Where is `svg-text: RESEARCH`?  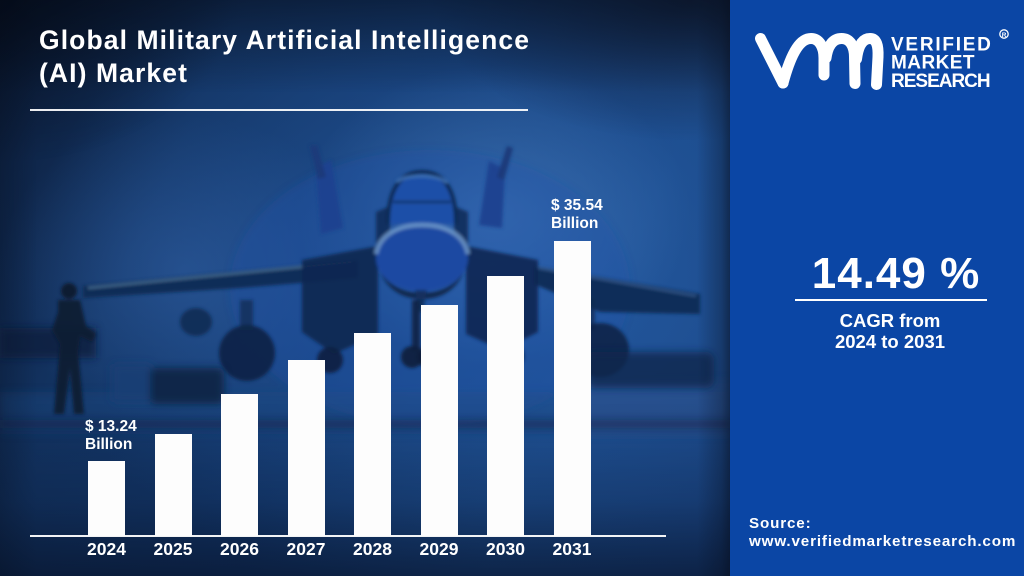 svg-text: RESEARCH is located at coordinates (940, 81).